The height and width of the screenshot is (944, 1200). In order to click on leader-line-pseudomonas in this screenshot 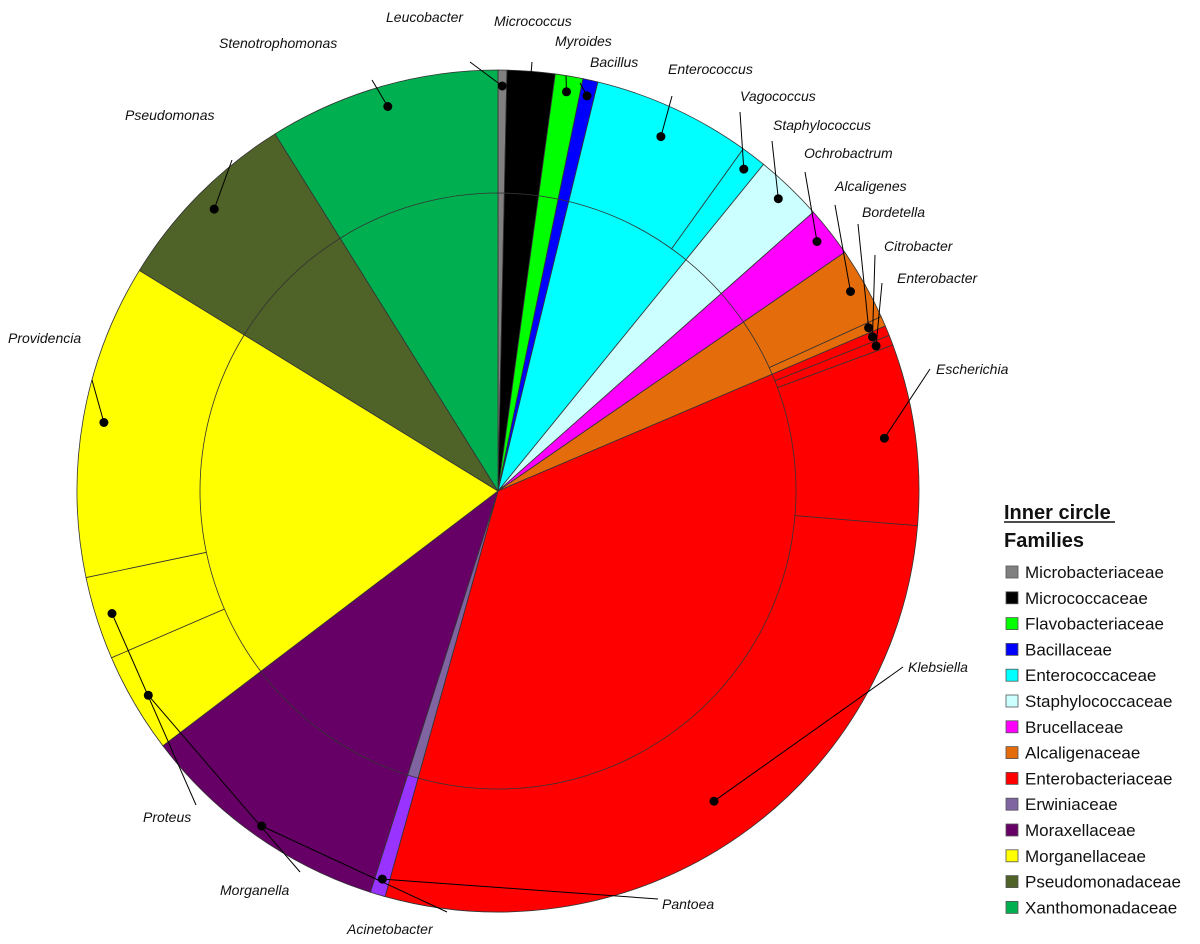, I will do `click(223, 184)`.